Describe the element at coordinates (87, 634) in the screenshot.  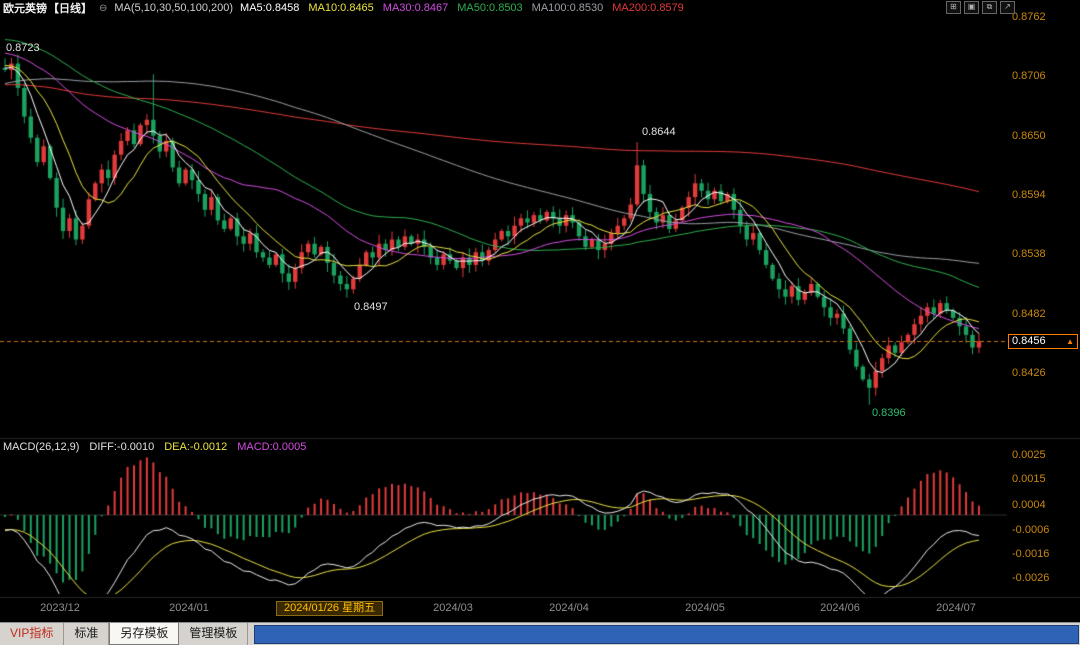
I see `template-tab-2: 标准` at that location.